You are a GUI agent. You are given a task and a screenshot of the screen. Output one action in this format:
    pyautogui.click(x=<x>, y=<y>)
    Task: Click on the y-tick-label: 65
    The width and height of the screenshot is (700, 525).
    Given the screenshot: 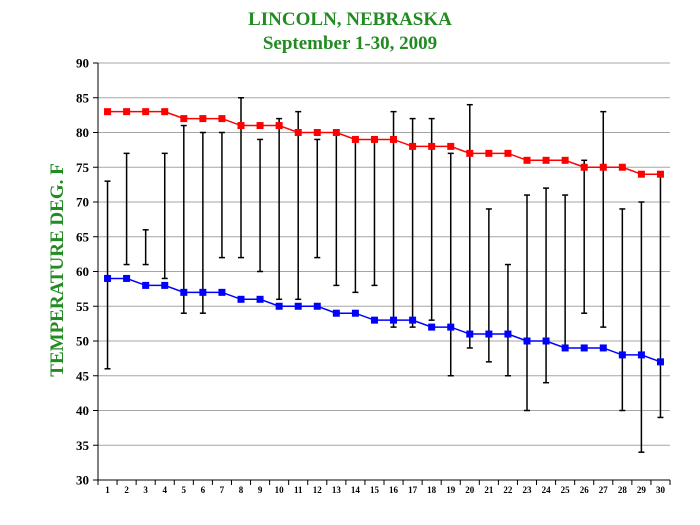 What is the action you would take?
    pyautogui.click(x=83, y=236)
    